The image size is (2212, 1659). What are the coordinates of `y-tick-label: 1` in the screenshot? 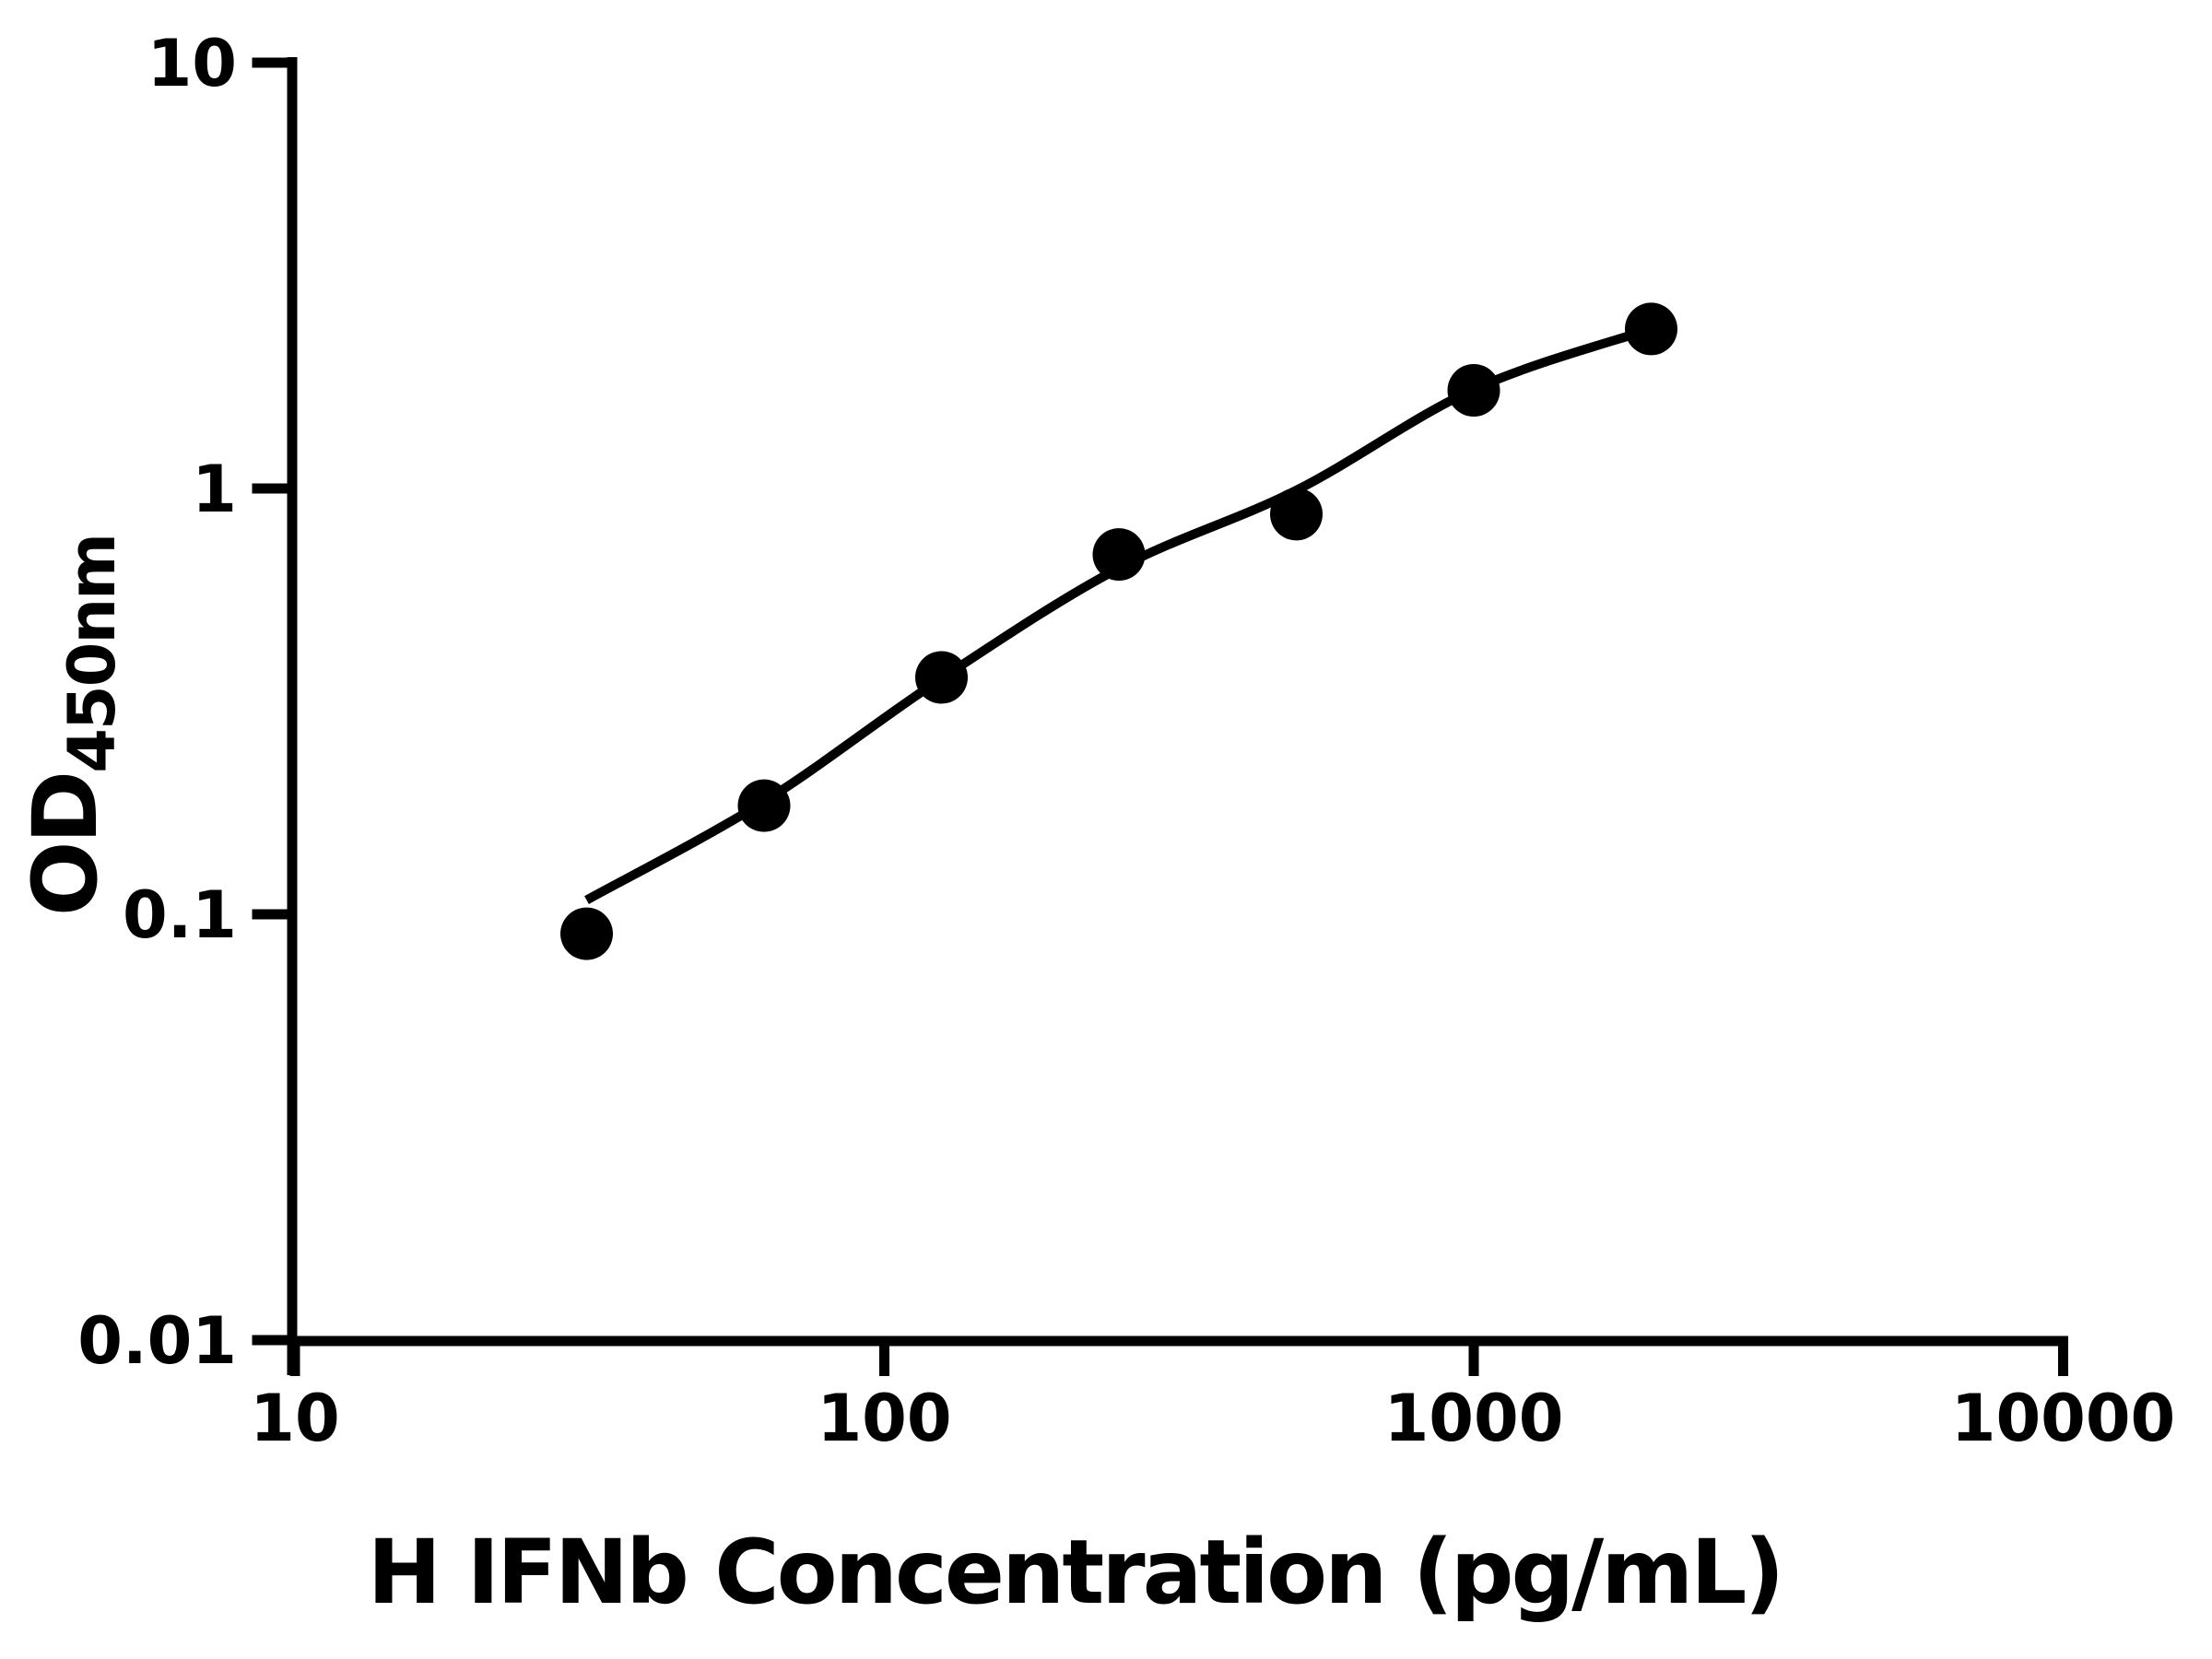 It's located at (214, 489).